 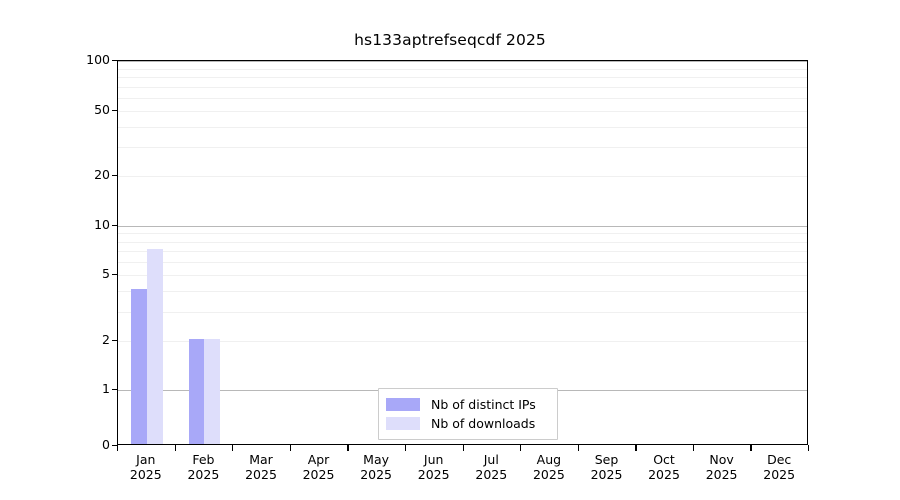 I want to click on x-axis-tick-month: Jan, so click(x=146, y=459).